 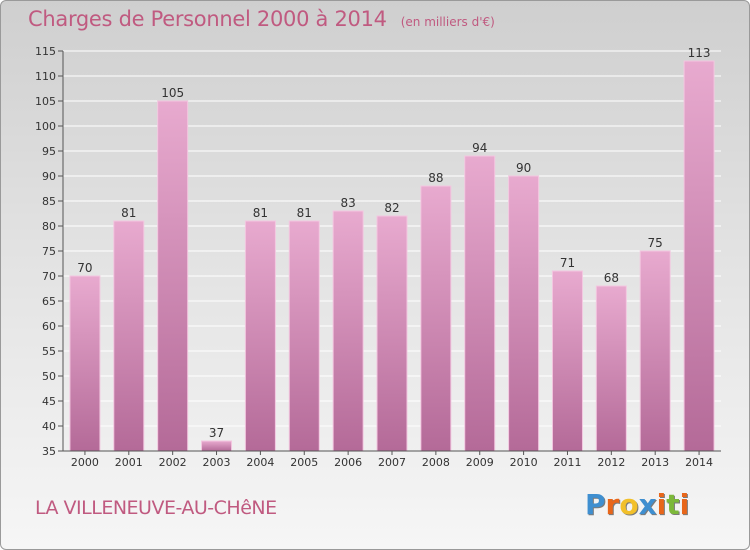 What do you see at coordinates (523, 168) in the screenshot?
I see `value-label-2010: 90` at bounding box center [523, 168].